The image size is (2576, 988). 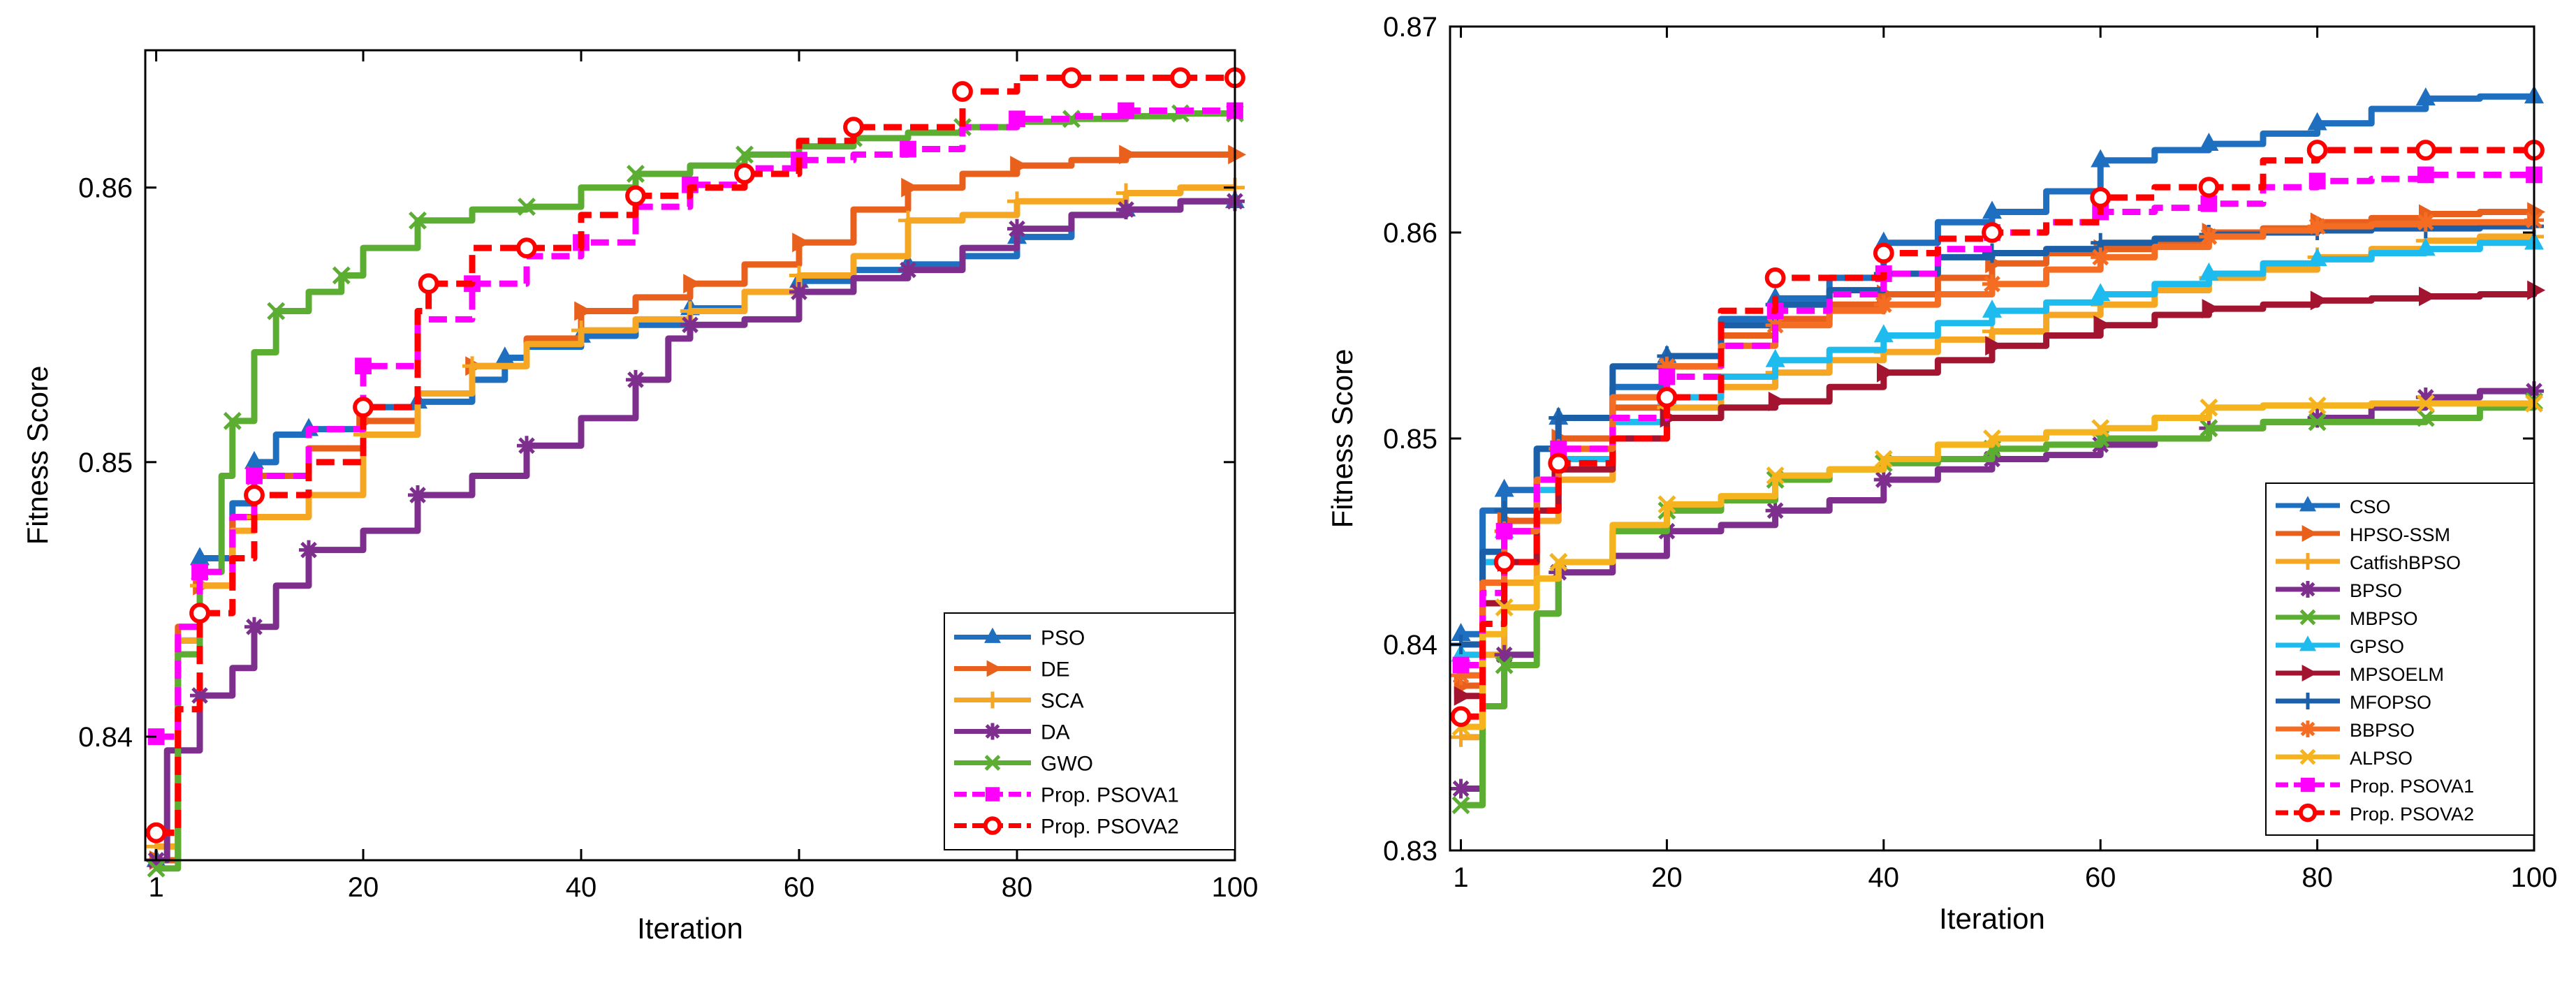 I want to click on y-tick-label: 0.84, so click(x=1410, y=645).